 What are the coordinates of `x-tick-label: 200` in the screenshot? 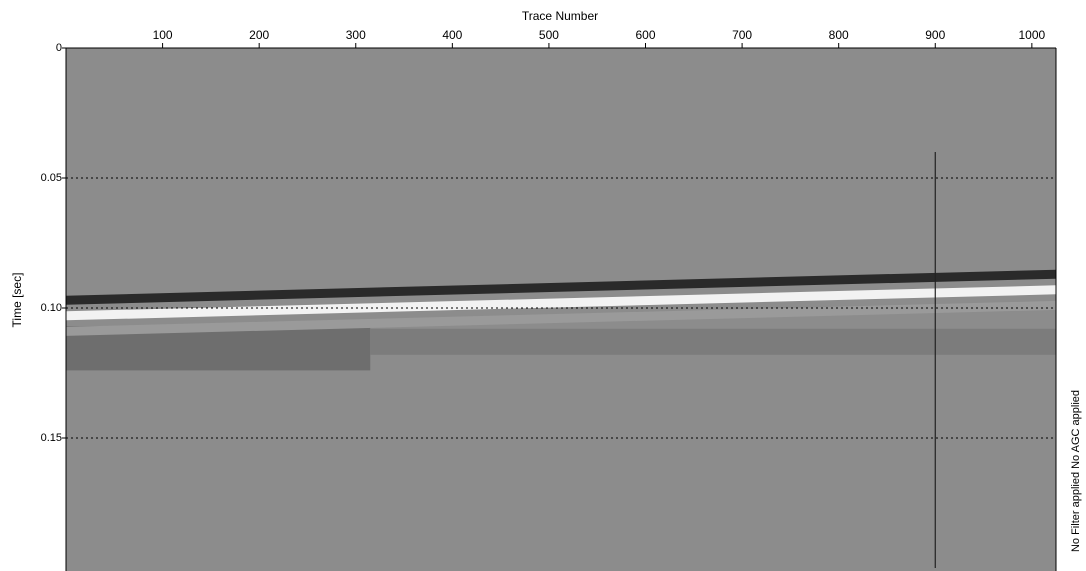 It's located at (259, 35).